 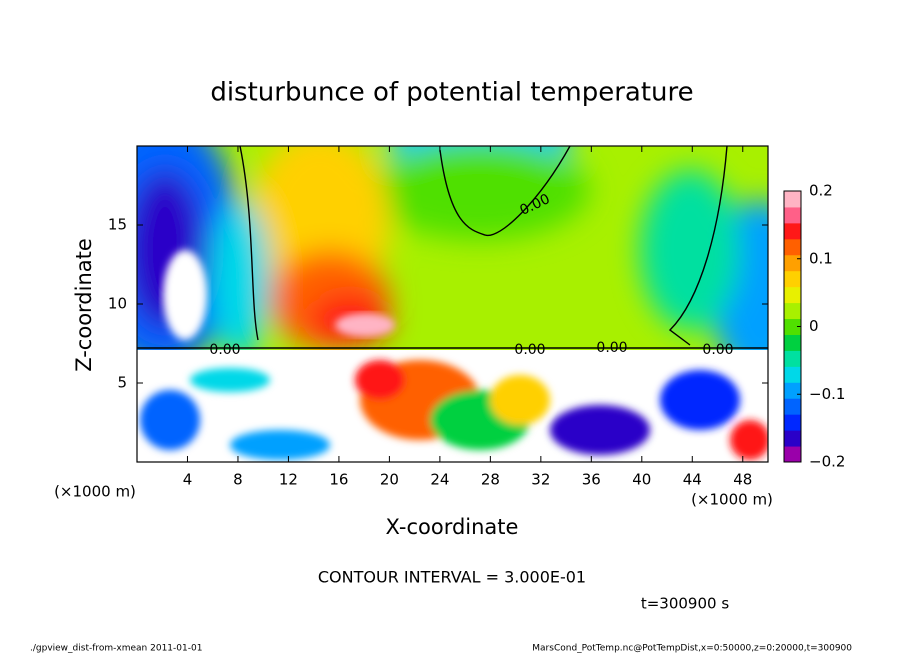 What do you see at coordinates (641, 480) in the screenshot?
I see `x-tick-label: 40` at bounding box center [641, 480].